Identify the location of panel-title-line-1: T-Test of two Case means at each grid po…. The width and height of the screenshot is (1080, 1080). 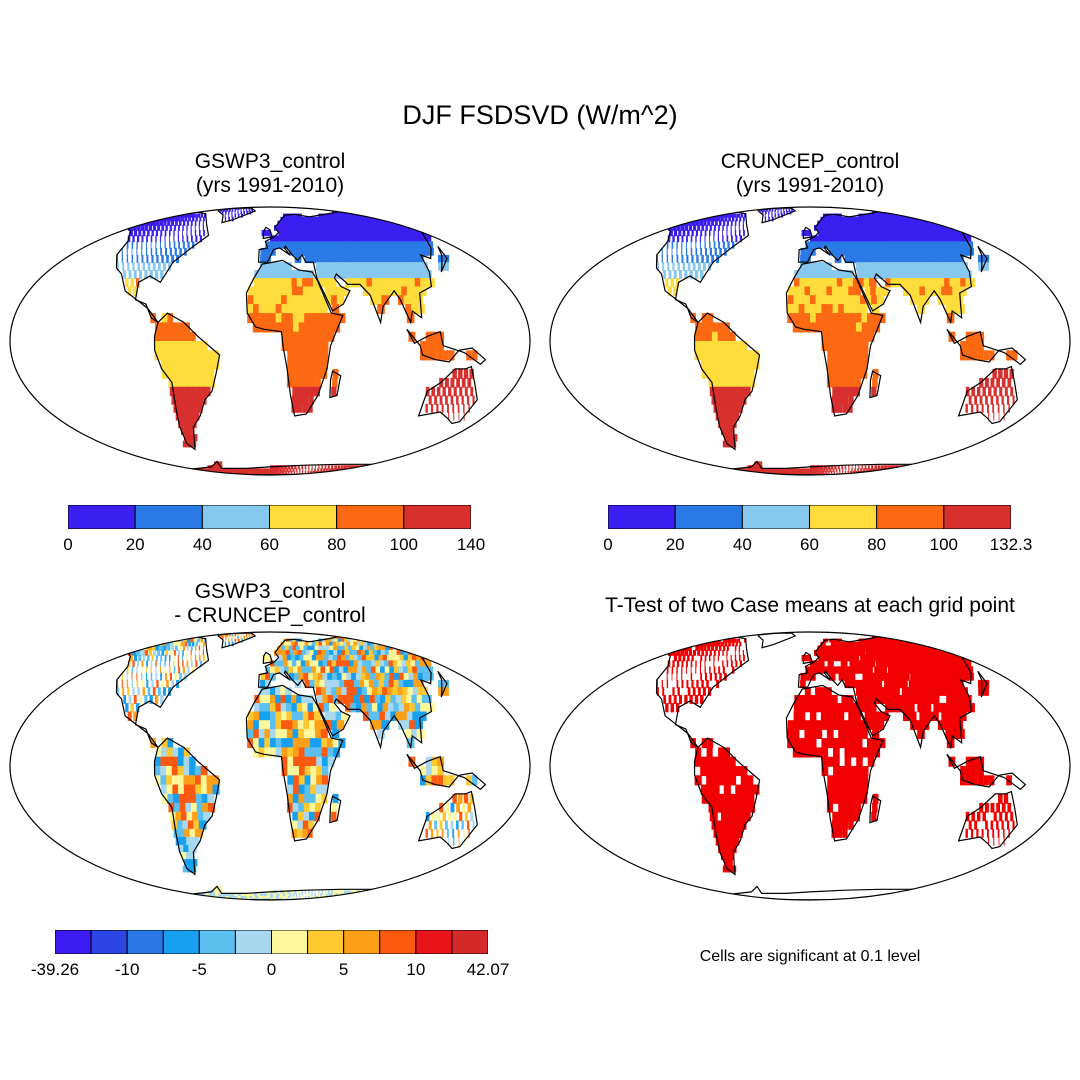
(810, 605).